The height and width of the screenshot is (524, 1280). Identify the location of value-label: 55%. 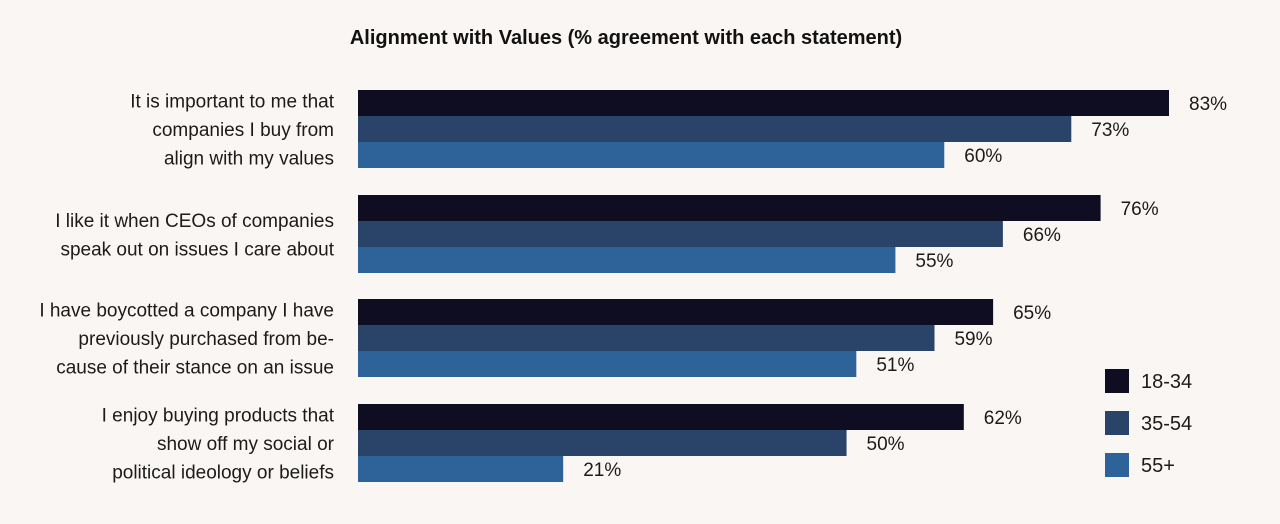
(934, 261).